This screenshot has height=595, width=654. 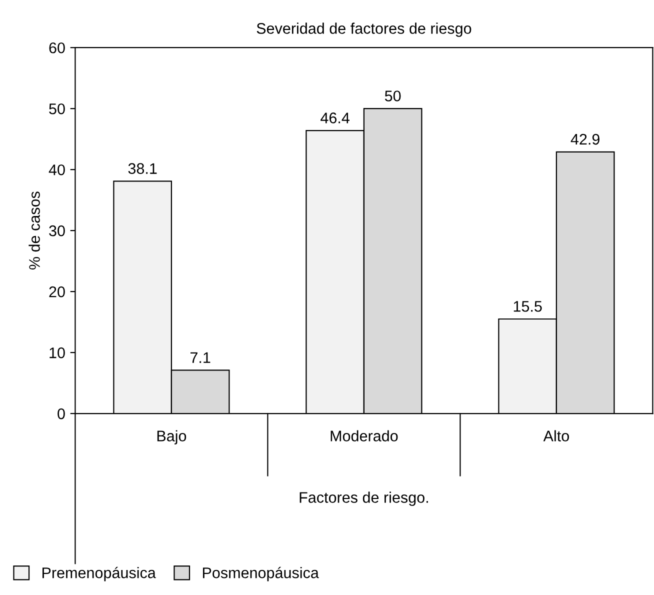 What do you see at coordinates (392, 96) in the screenshot?
I see `data-label: 50` at bounding box center [392, 96].